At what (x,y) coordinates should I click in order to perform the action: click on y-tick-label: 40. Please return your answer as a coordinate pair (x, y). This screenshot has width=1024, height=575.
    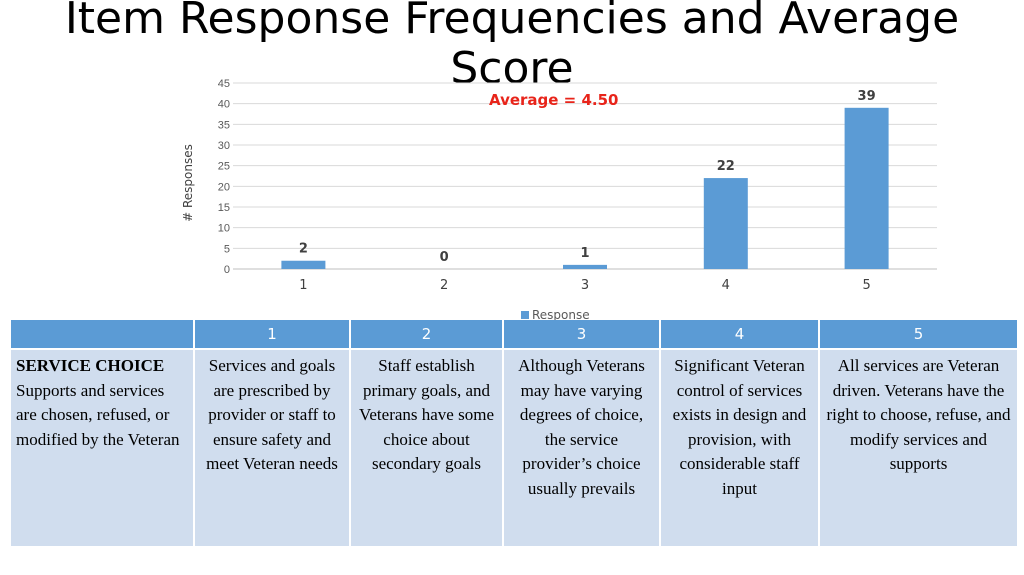
    Looking at the image, I should click on (224, 105).